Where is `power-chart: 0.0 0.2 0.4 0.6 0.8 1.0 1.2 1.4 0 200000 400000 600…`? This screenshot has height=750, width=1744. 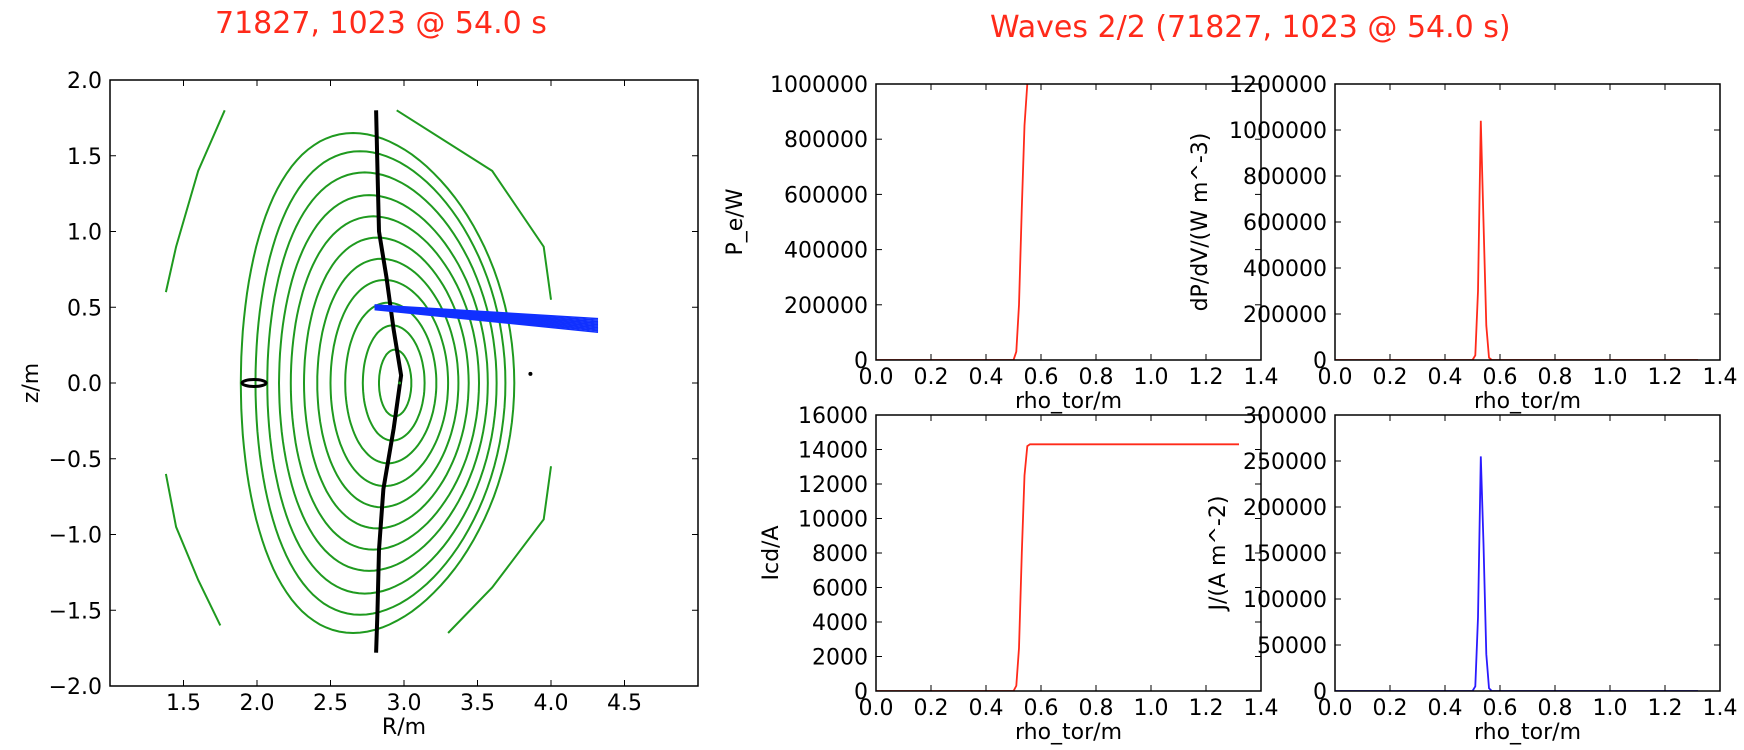 power-chart: 0.0 0.2 0.4 0.6 0.8 1.0 1.2 1.4 0 200000 400000 600… is located at coordinates (1001, 243).